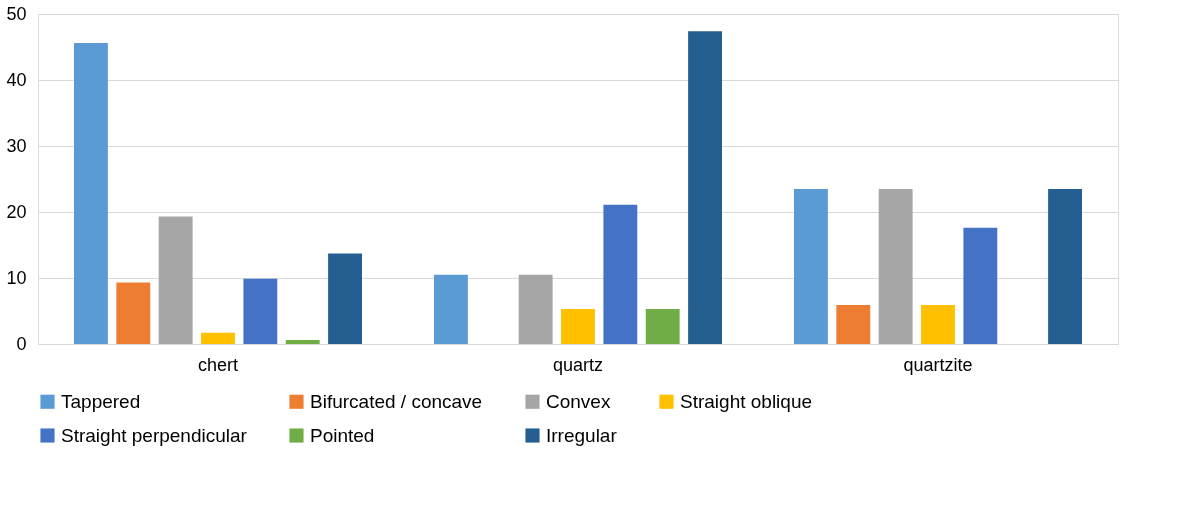 The height and width of the screenshot is (527, 1189). I want to click on legend-label: Straight oblique, so click(746, 401).